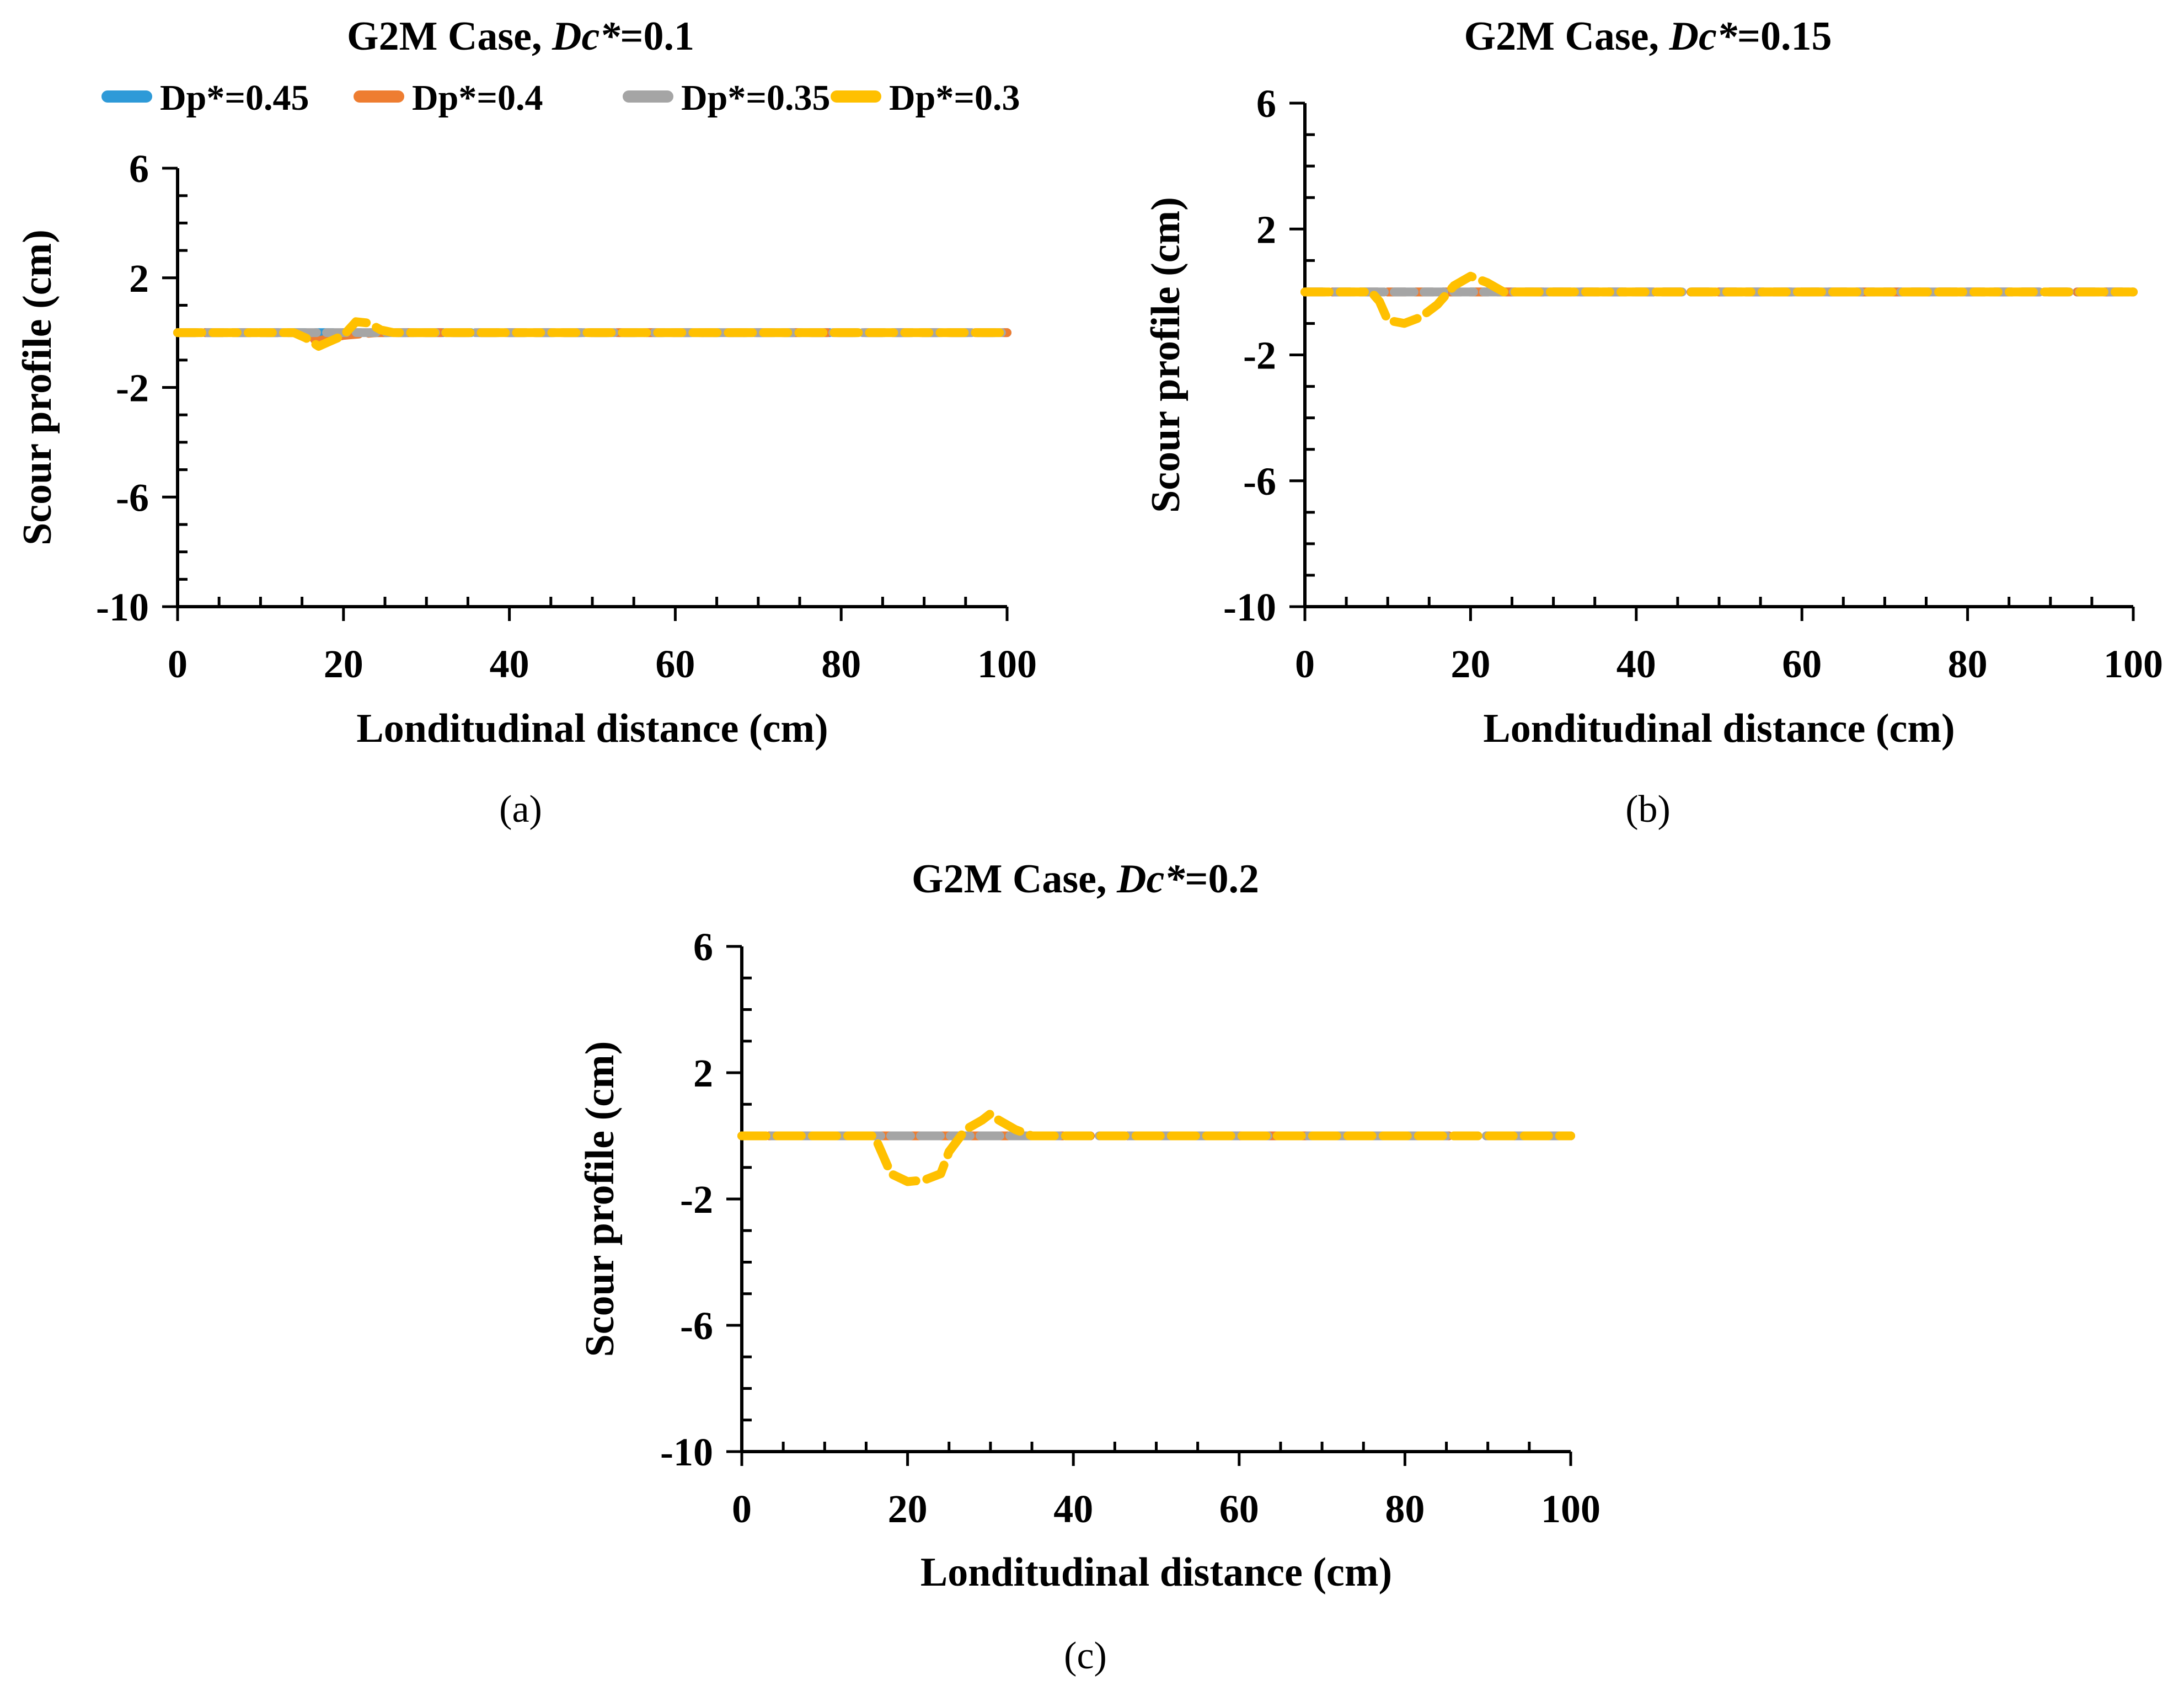  I want to click on chart-title-value: =0.15, so click(1784, 36).